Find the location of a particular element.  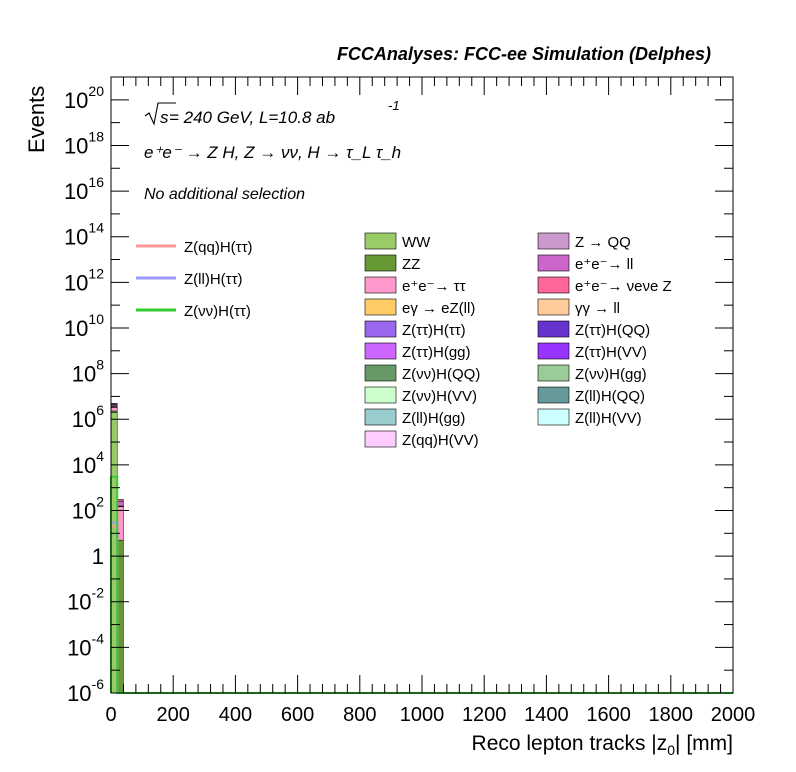

legend-signals: Z(qq)H(ττ) Z(ll)H(ττ) Z(νν)H(ττ) is located at coordinates (194, 279).